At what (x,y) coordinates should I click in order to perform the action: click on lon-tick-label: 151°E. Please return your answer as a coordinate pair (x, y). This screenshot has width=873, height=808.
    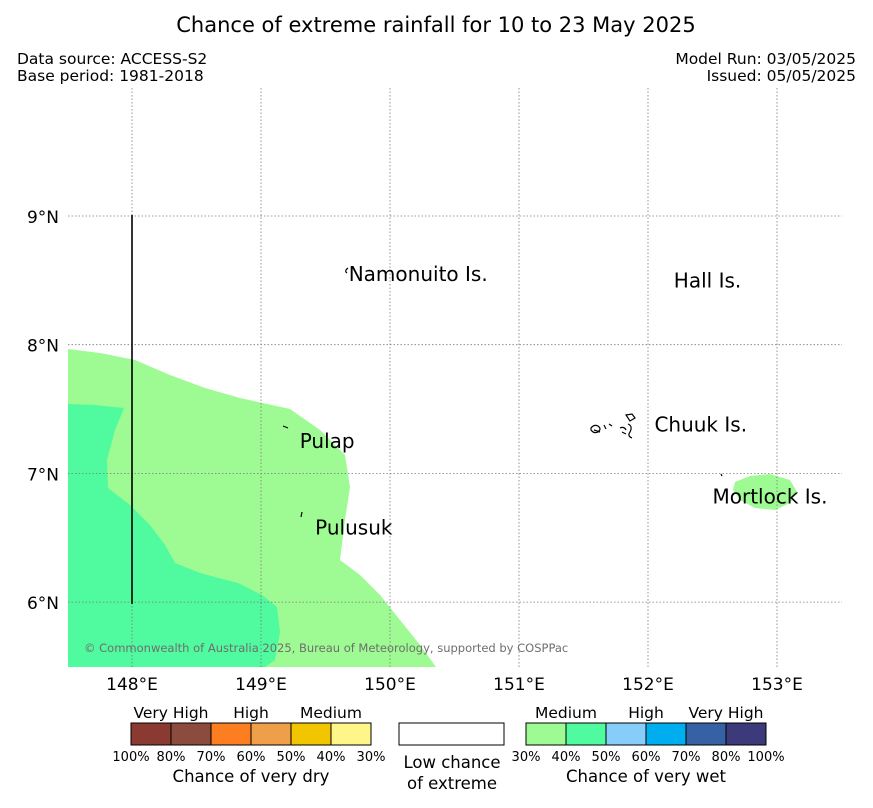
    Looking at the image, I should click on (519, 685).